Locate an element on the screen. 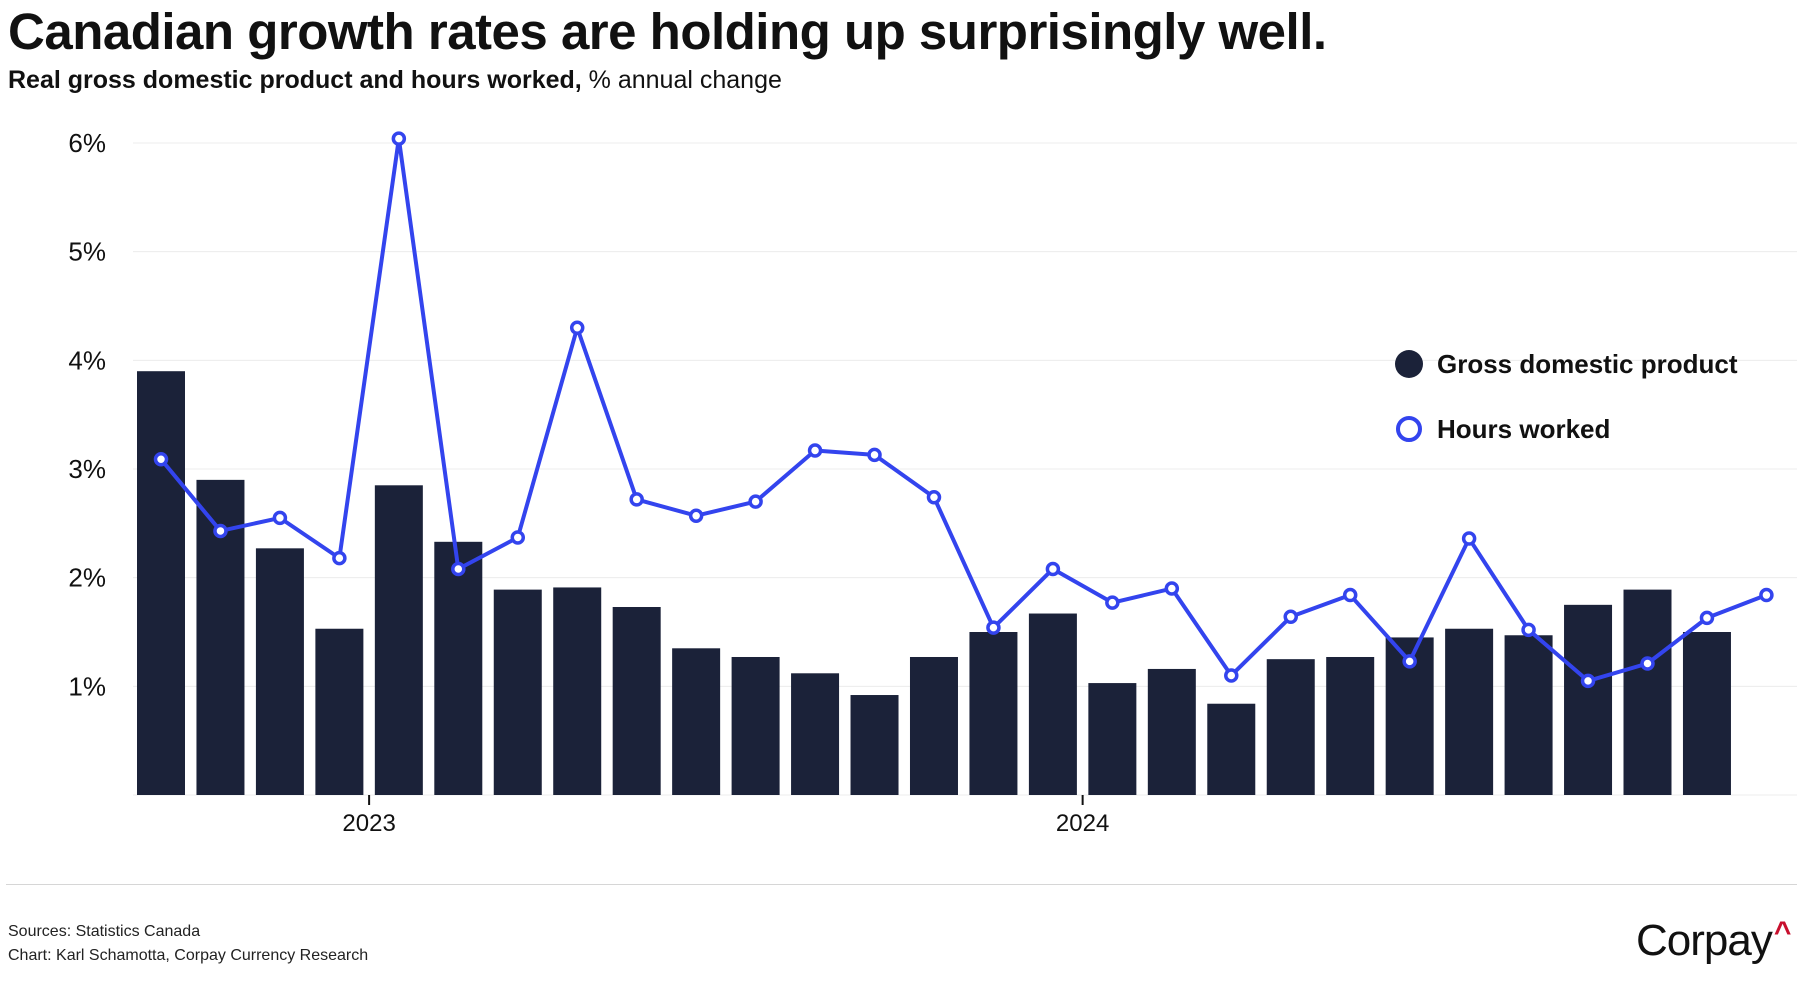 This screenshot has width=1803, height=1000. corpay-logo: Corpay^ is located at coordinates (1714, 941).